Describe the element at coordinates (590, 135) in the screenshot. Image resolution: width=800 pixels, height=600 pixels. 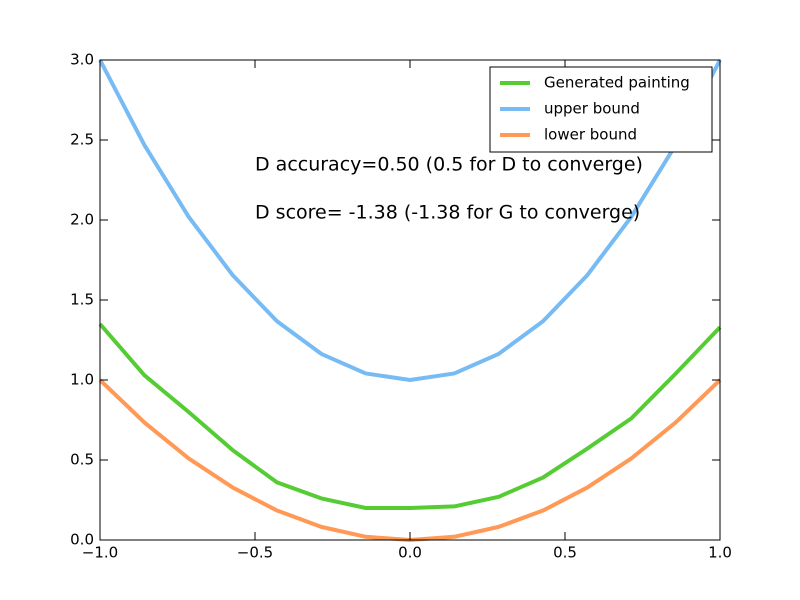
I see `legend-label: lower bound` at that location.